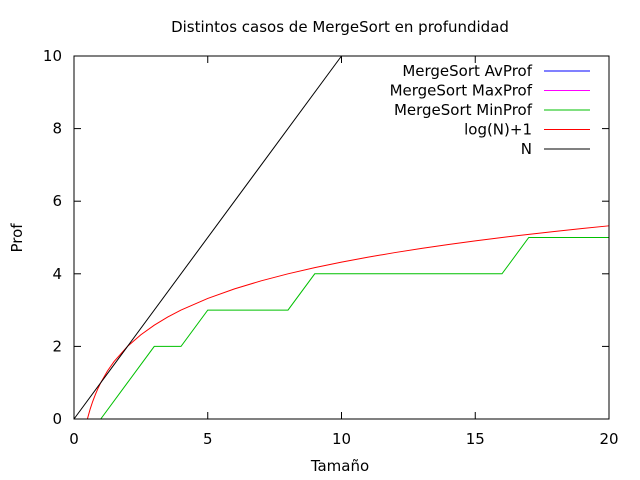  I want to click on x-tick-label: 0, so click(74, 439).